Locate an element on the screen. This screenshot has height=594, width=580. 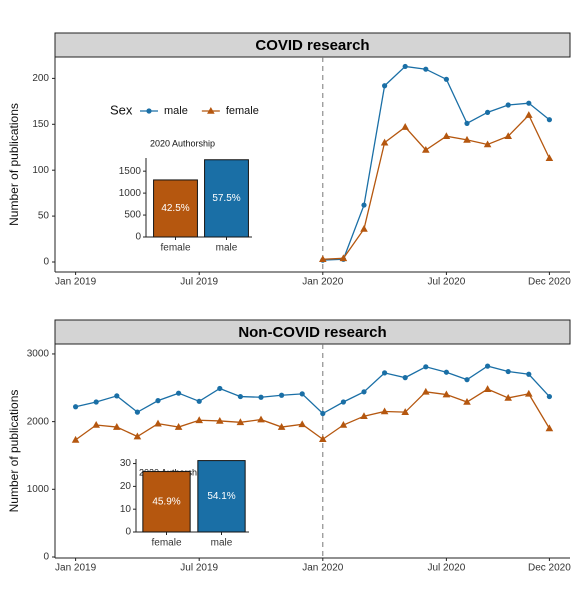
legend-label: female is located at coordinates (242, 111).